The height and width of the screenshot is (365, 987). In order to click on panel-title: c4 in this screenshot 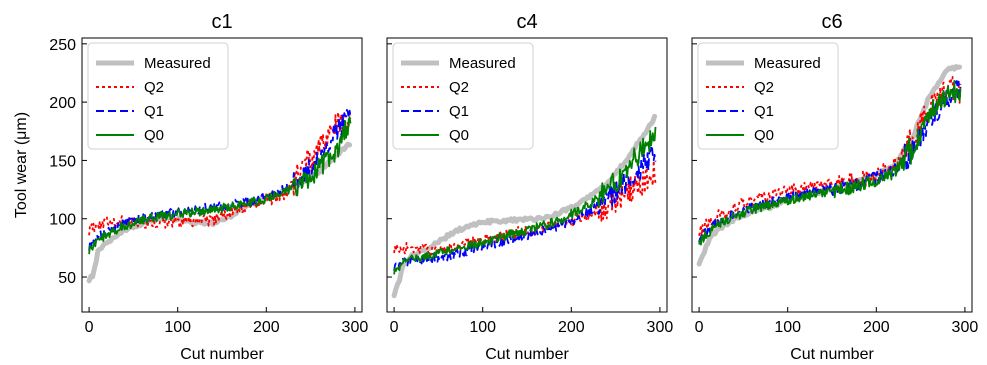, I will do `click(526, 22)`.